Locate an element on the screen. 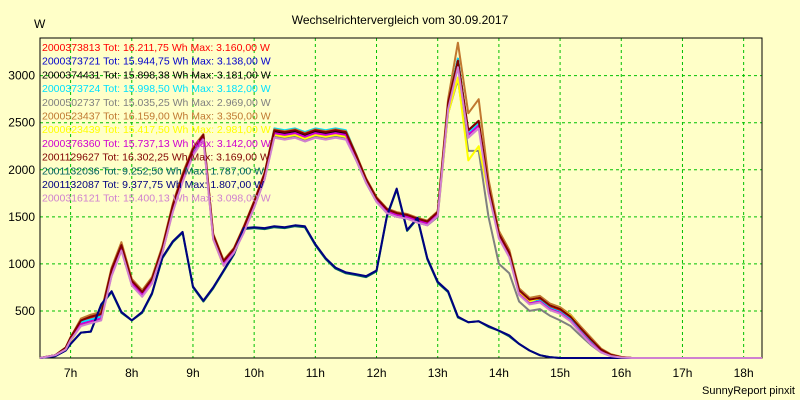 Image resolution: width=800 pixels, height=400 pixels. x-tick-label: 18h is located at coordinates (744, 373).